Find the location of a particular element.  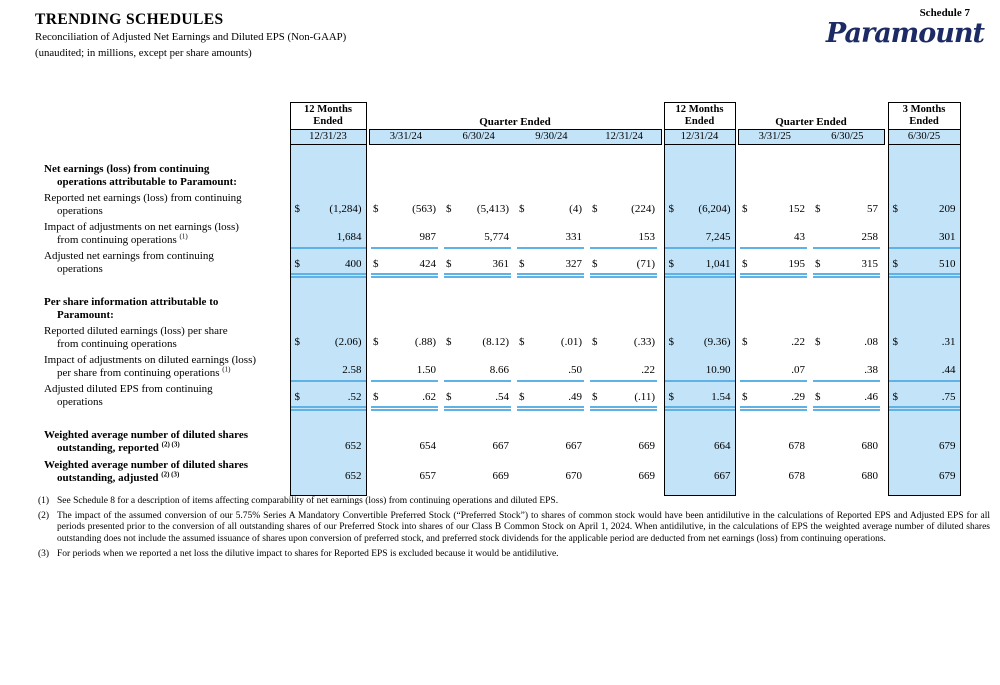

value-cell: $ .54 is located at coordinates (478, 396).